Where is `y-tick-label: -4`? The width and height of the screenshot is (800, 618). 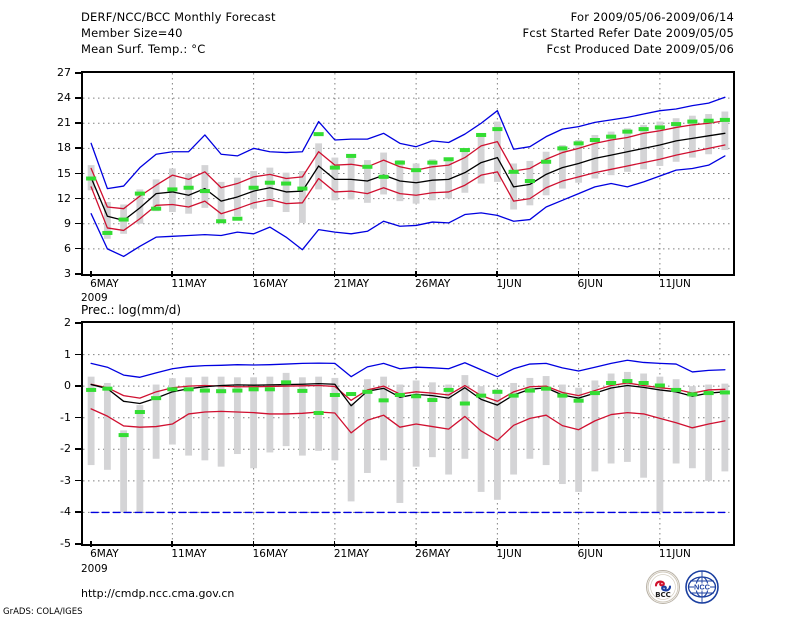
y-tick-label: -4 is located at coordinates (65, 512).